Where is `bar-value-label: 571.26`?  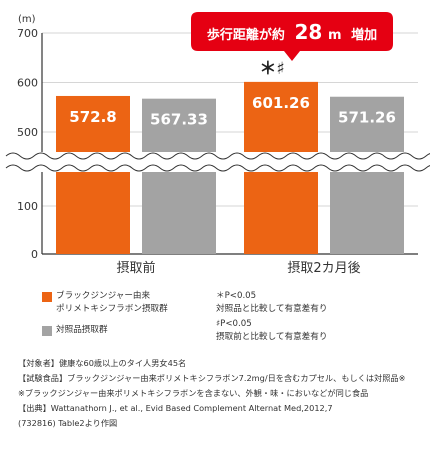
bar-value-label: 571.26 is located at coordinates (367, 118).